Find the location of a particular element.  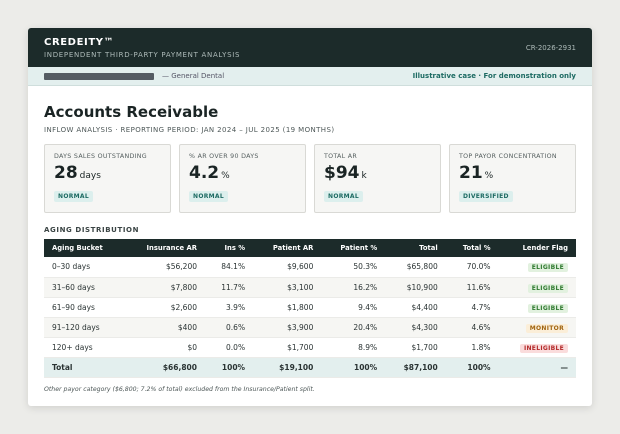

column-header: Aging Bucket is located at coordinates (77, 248).